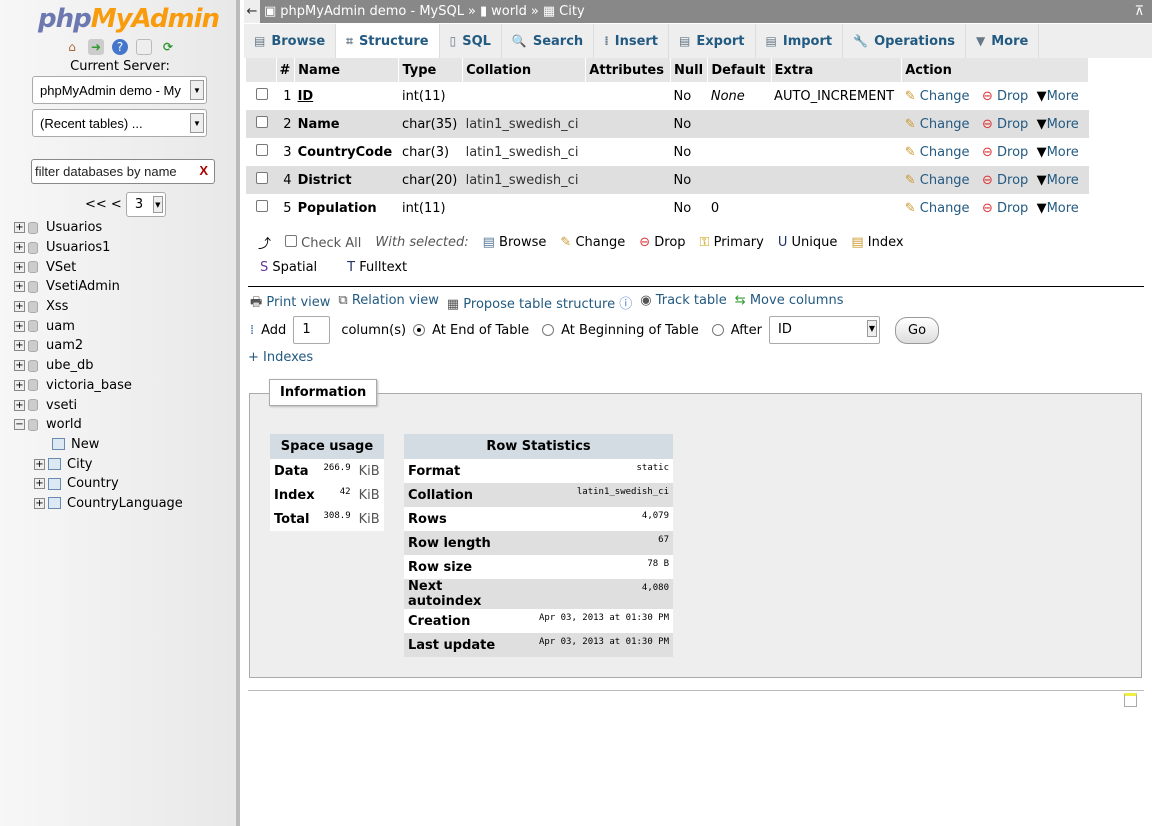 Image resolution: width=1152 pixels, height=826 pixels. Describe the element at coordinates (144, 47) in the screenshot. I see `docs-icon` at that location.